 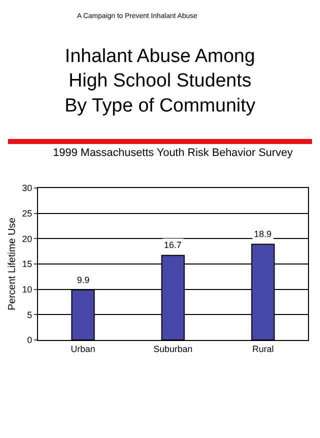 I want to click on chart-subtitle: 1999 Massachusetts Youth Risk Behavior Survey, so click(x=173, y=153).